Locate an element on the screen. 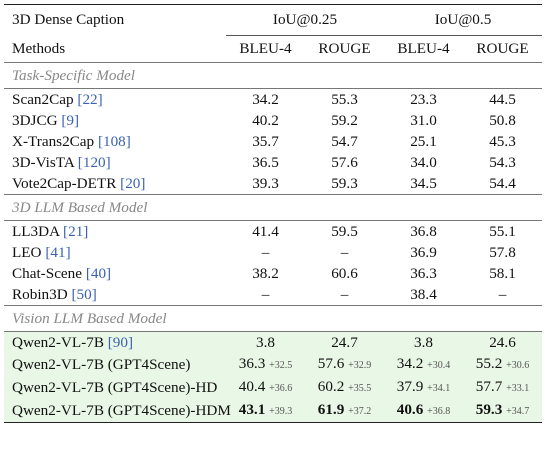 The image size is (546, 451). value-cell: 40.2 is located at coordinates (265, 120).